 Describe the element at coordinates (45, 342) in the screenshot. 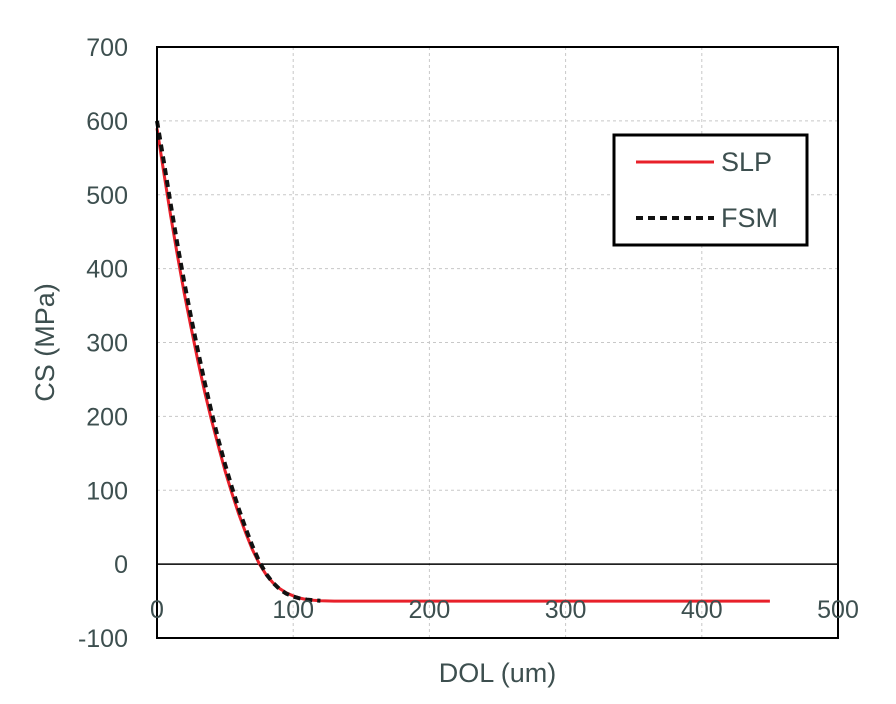

I see `y-axis-title: CS (MPa)` at that location.